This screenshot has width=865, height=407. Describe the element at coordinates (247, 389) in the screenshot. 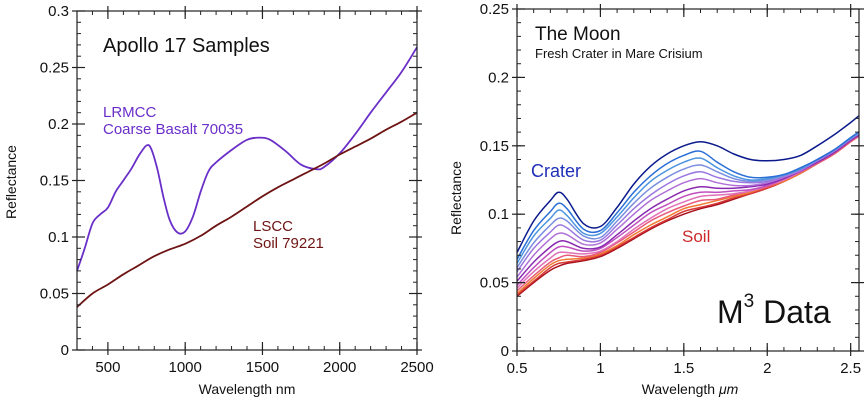

I see `x-axis-title: Wavelength nm` at that location.